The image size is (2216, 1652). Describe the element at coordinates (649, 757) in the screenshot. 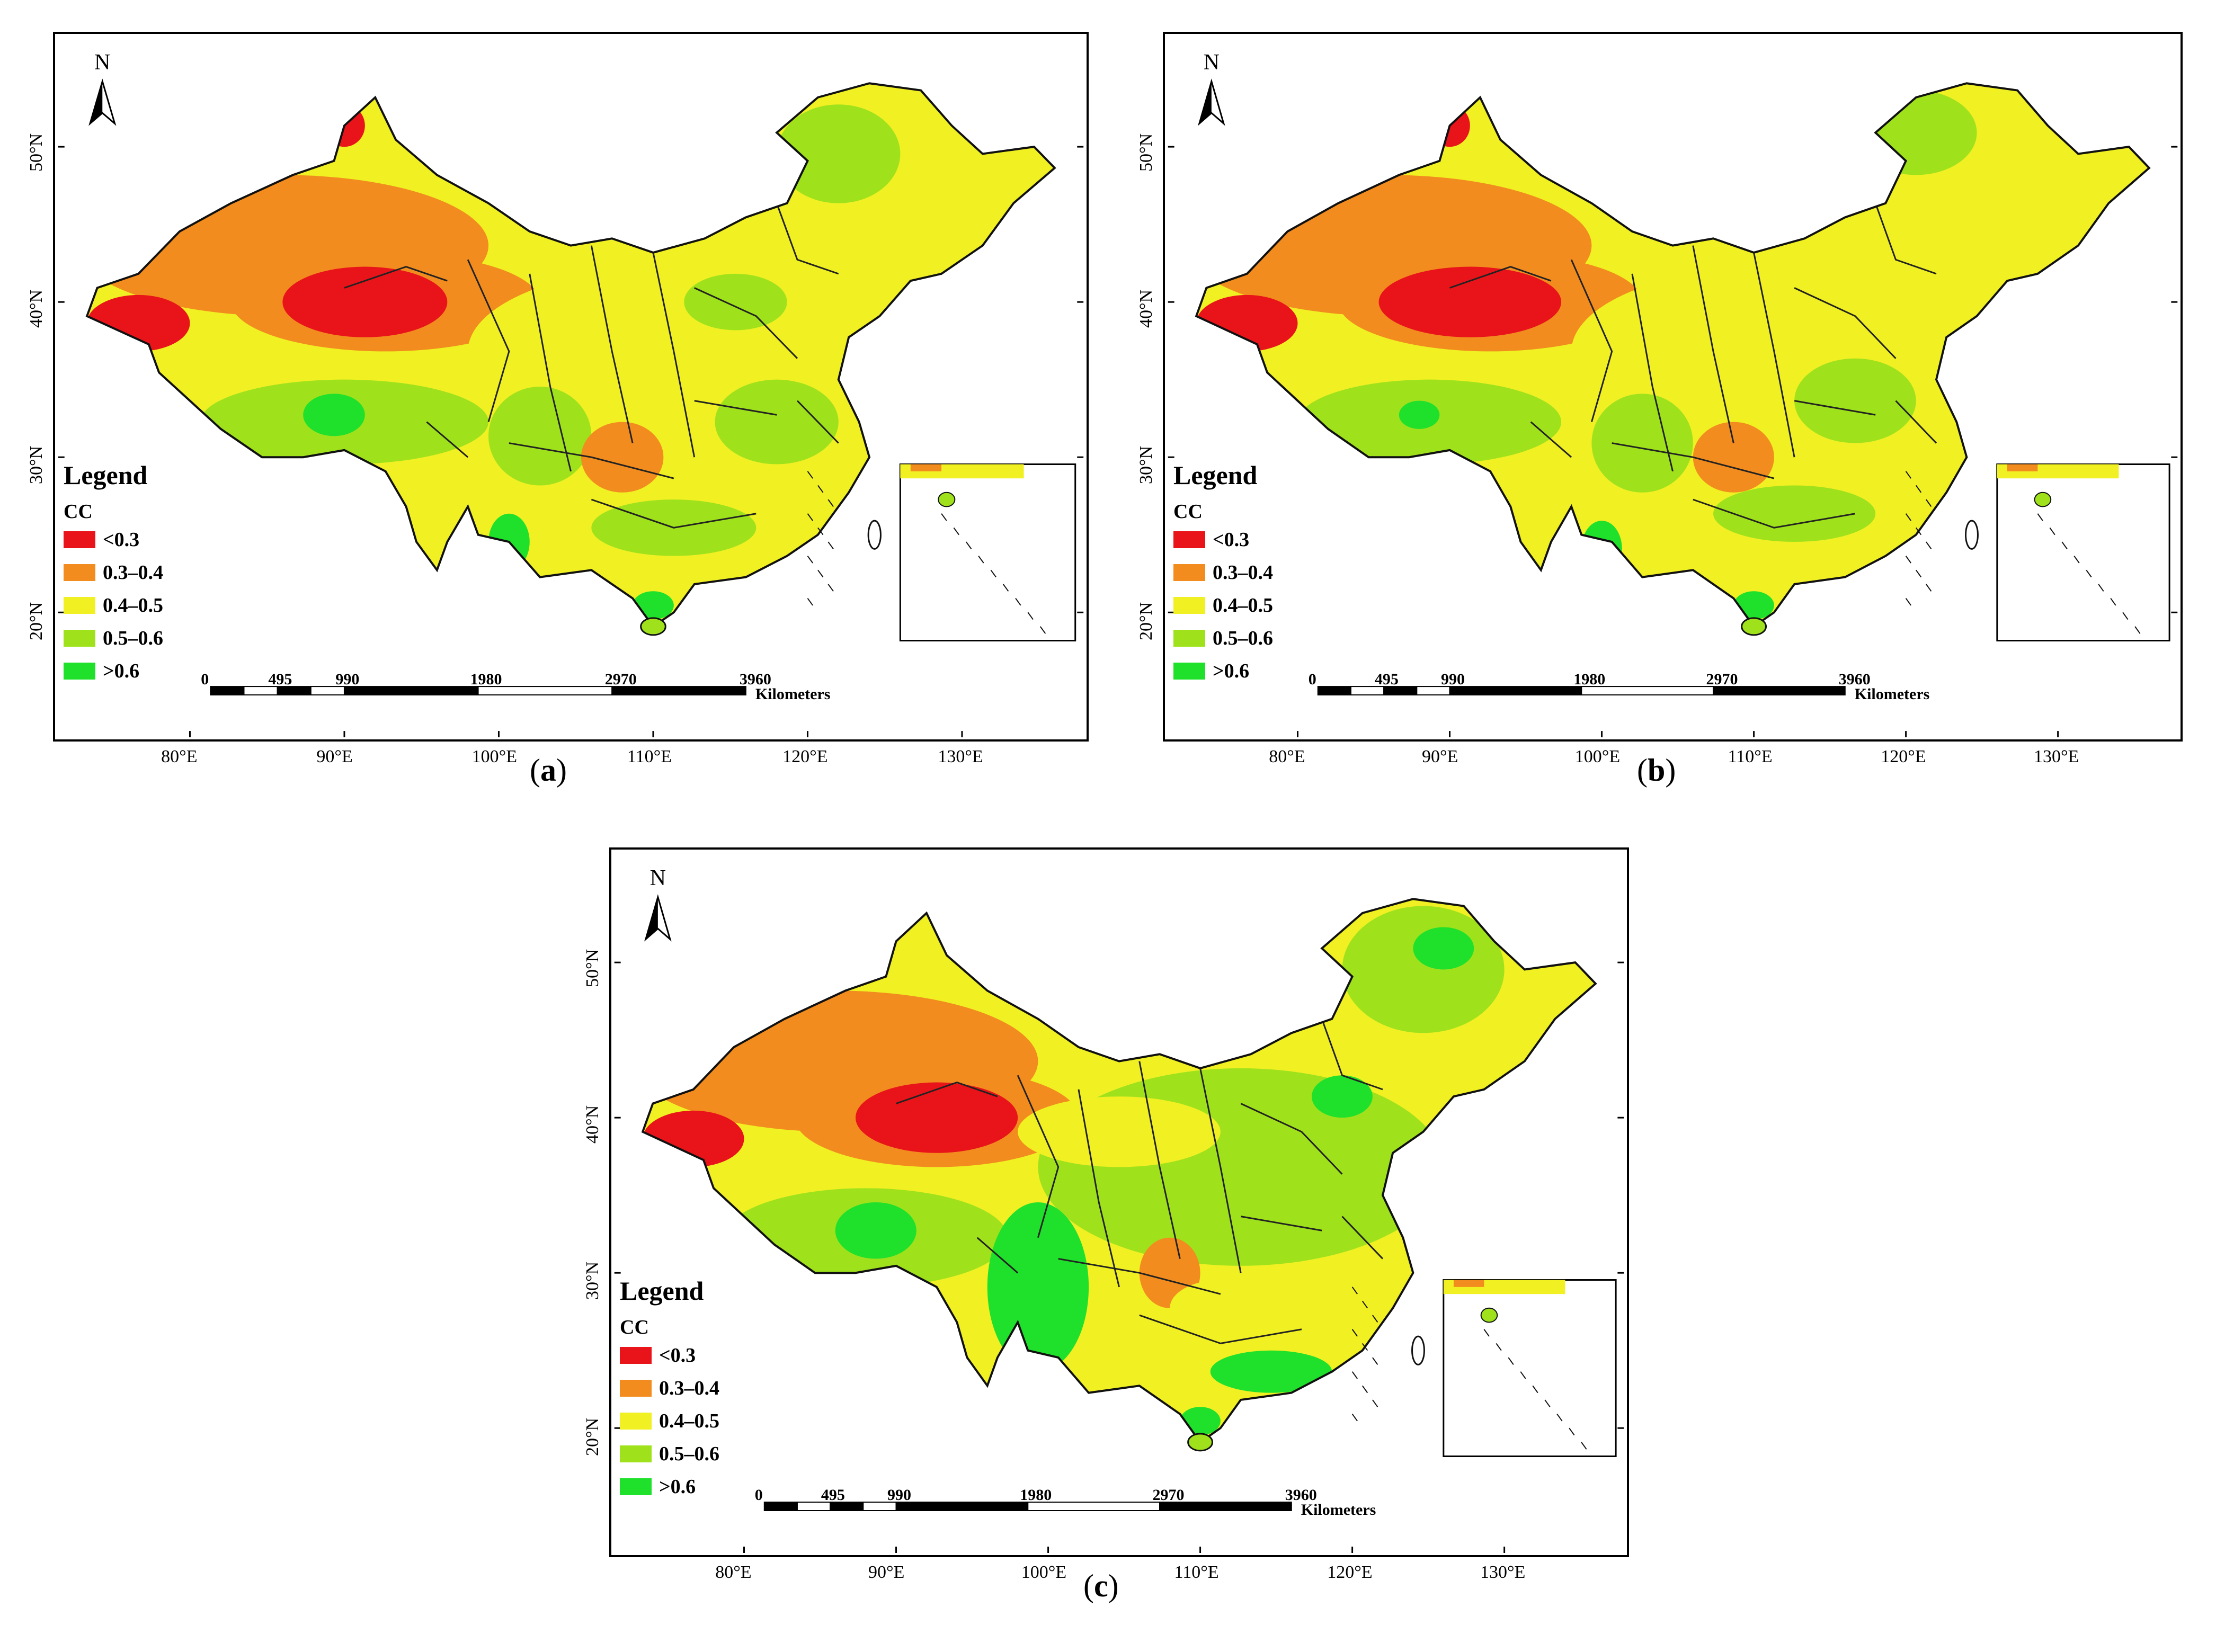

I see `longitude-tick-label: 110°E` at that location.